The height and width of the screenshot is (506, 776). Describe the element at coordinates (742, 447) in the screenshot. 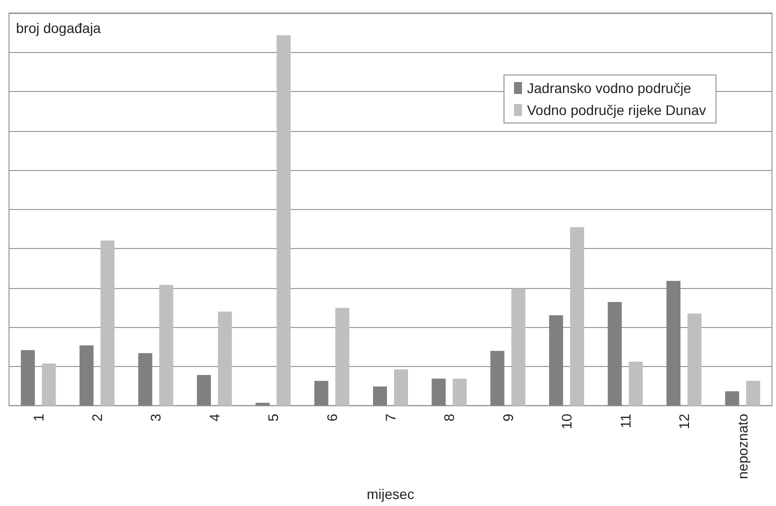

I see `x-tick-label: nepoznato` at that location.